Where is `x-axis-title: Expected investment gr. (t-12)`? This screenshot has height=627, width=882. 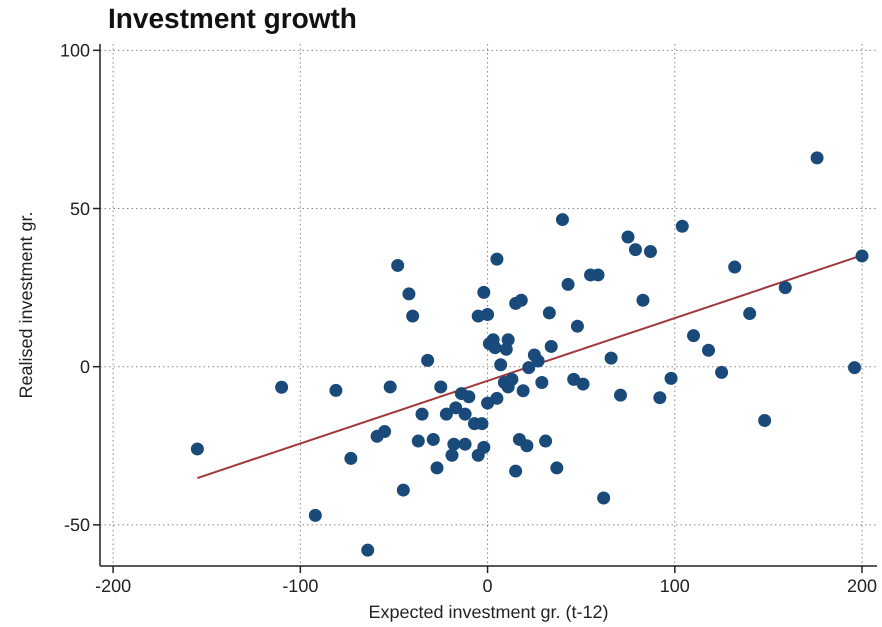
x-axis-title: Expected investment gr. (t-12) is located at coordinates (488, 612).